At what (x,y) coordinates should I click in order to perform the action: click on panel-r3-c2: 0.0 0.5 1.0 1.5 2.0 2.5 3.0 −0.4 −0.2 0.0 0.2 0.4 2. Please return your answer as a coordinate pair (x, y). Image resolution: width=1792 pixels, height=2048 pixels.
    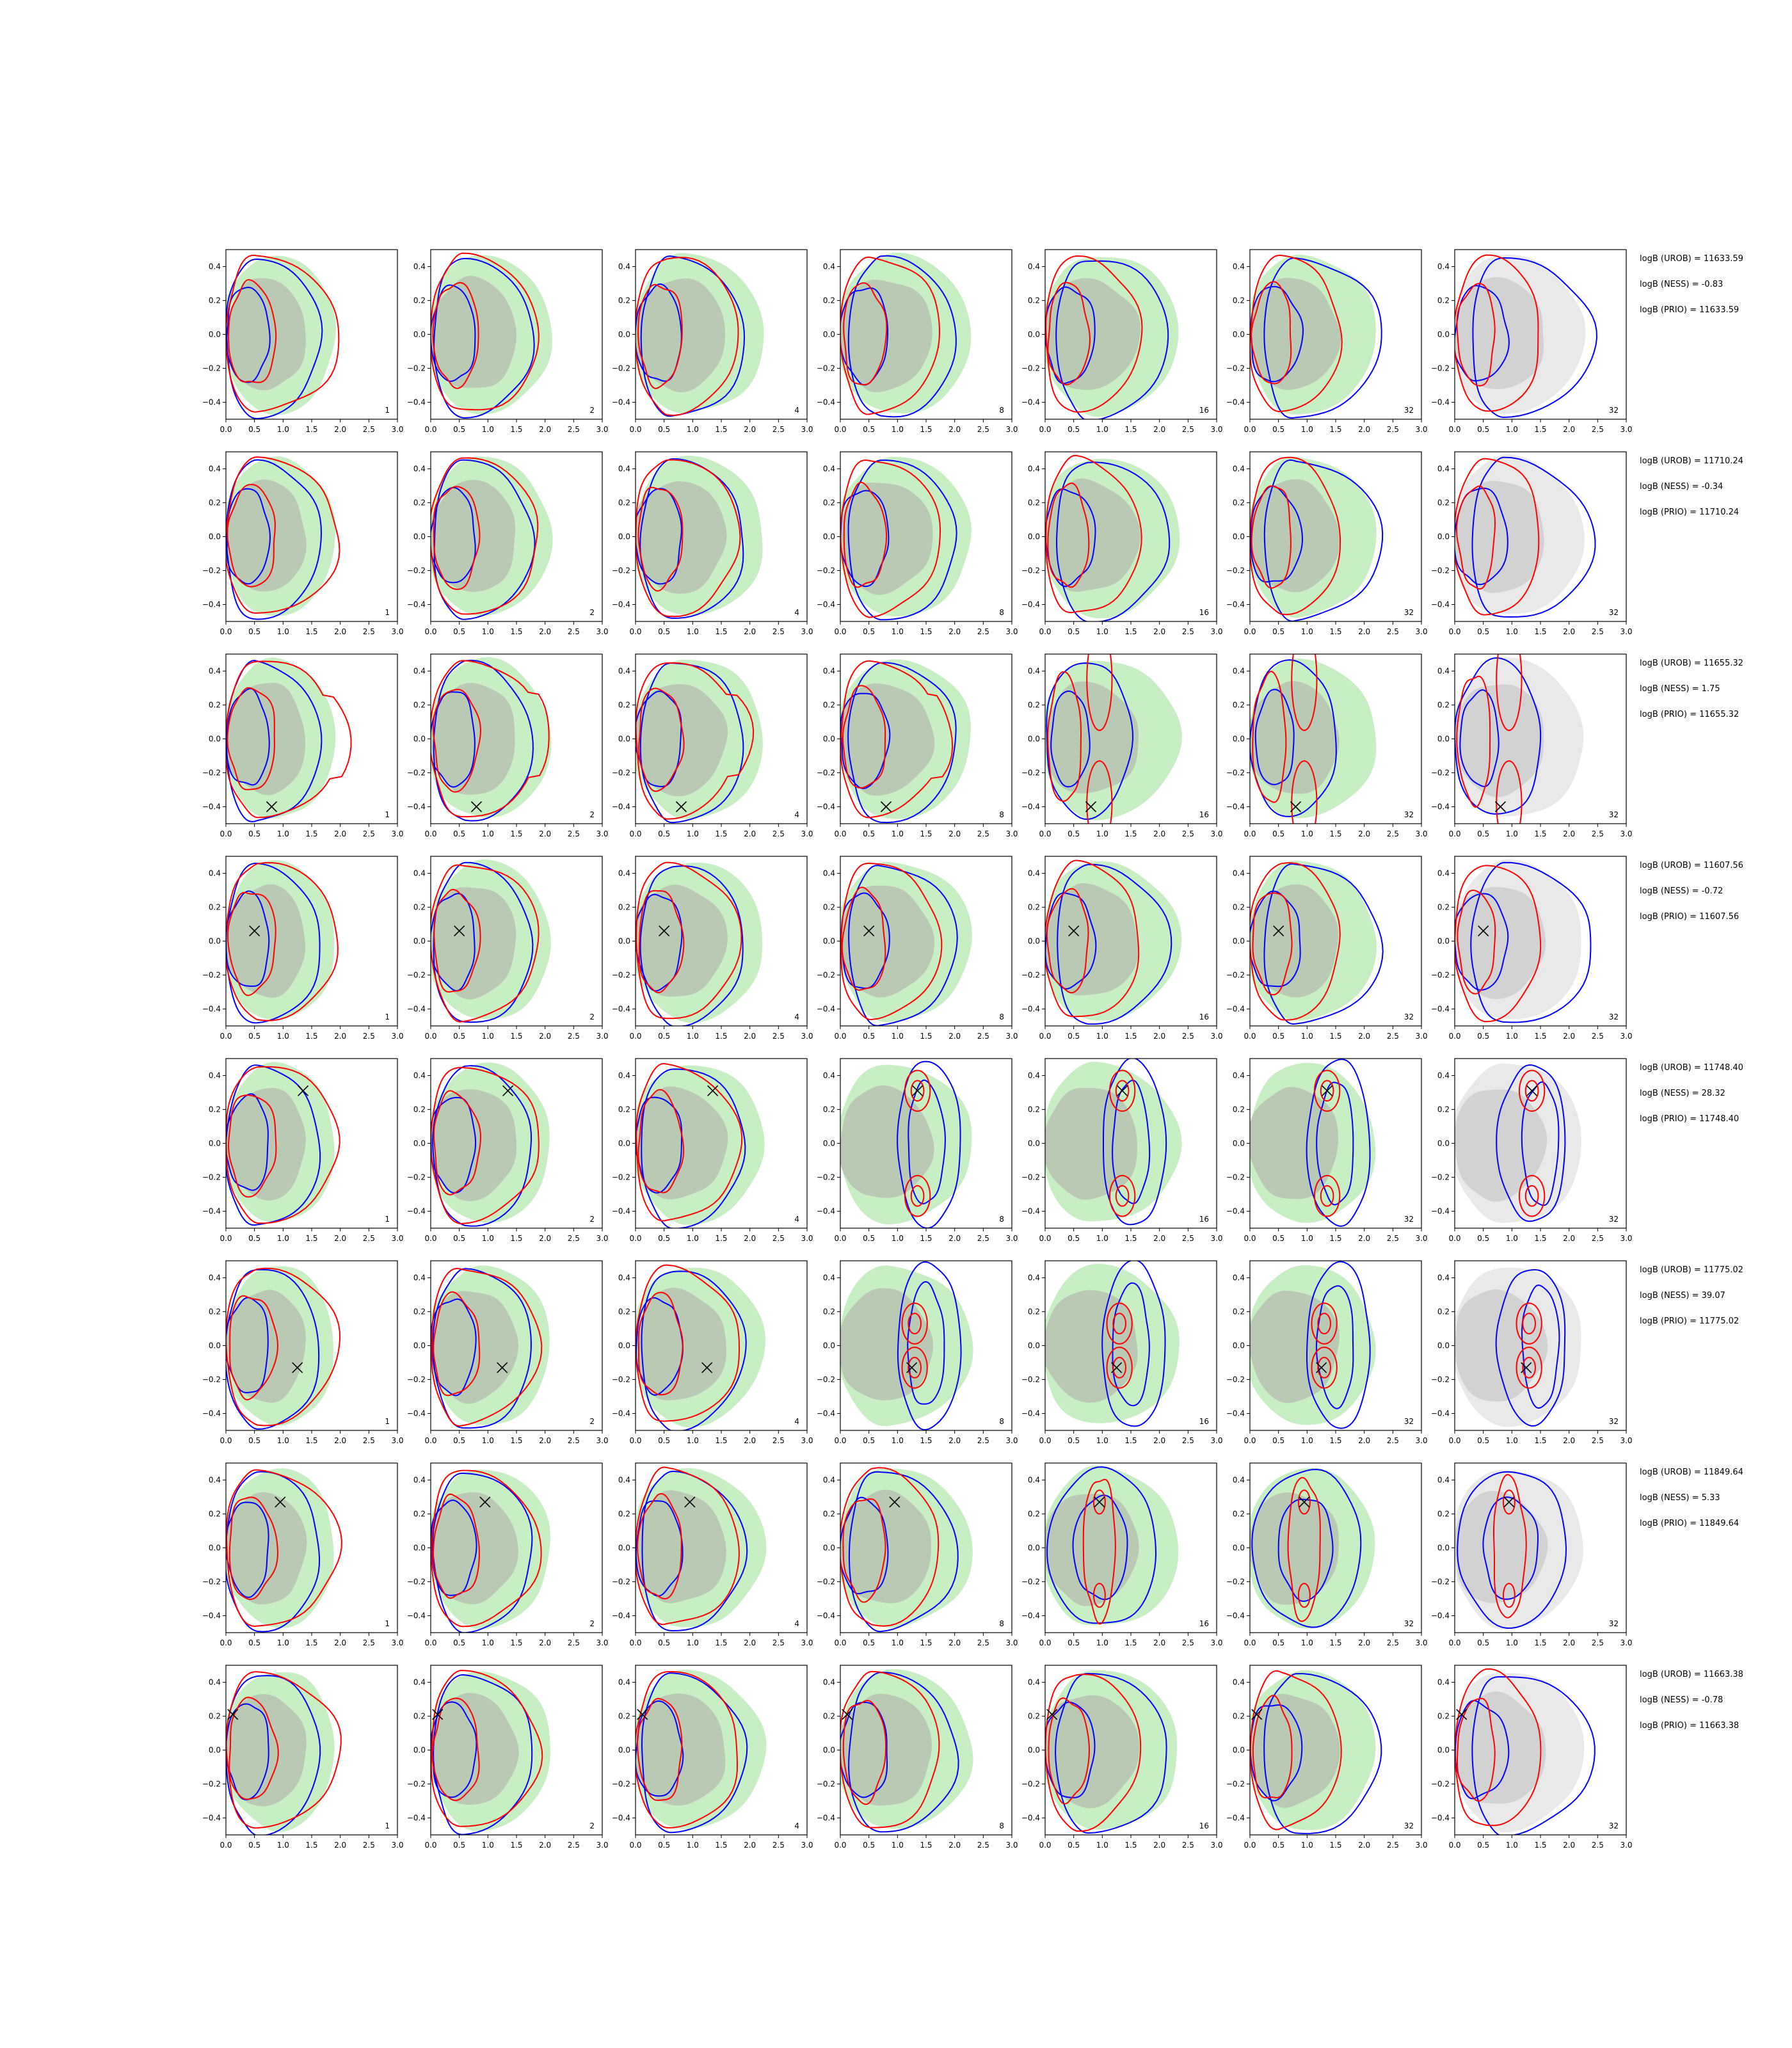
    Looking at the image, I should click on (508, 745).